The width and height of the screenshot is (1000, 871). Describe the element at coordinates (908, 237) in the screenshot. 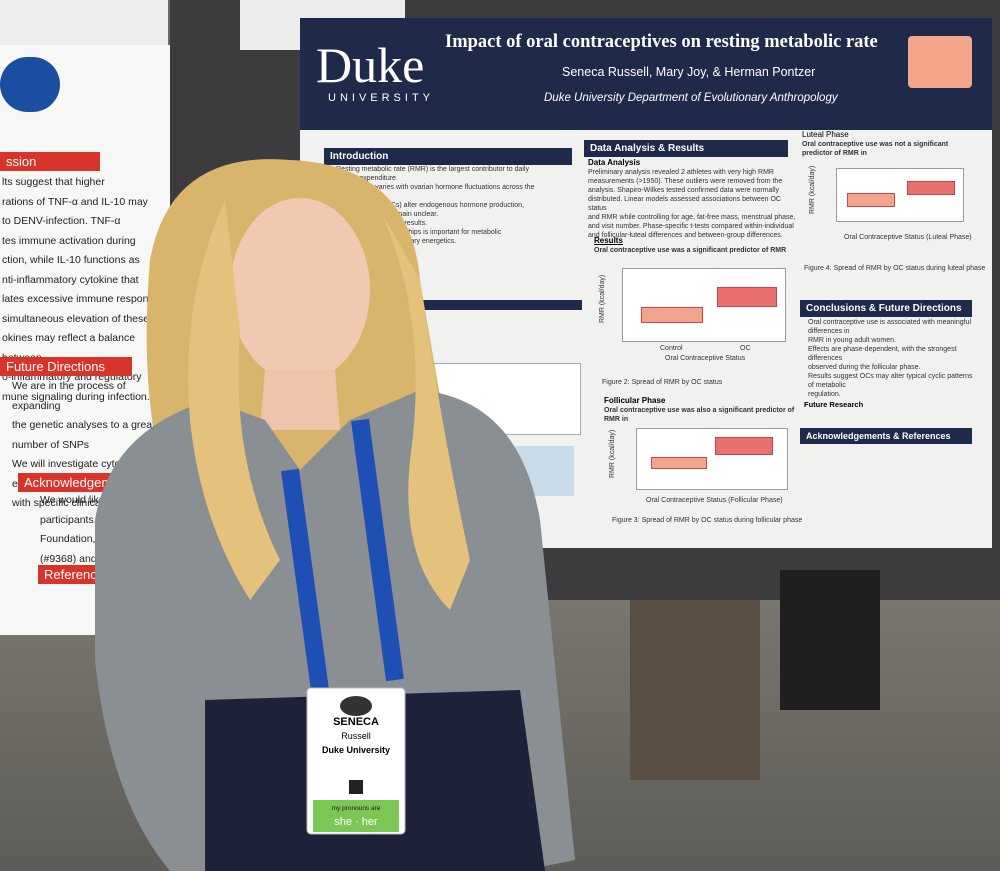

I see `axis-label: Oral Contraceptive Status (Luteal Phase)` at that location.